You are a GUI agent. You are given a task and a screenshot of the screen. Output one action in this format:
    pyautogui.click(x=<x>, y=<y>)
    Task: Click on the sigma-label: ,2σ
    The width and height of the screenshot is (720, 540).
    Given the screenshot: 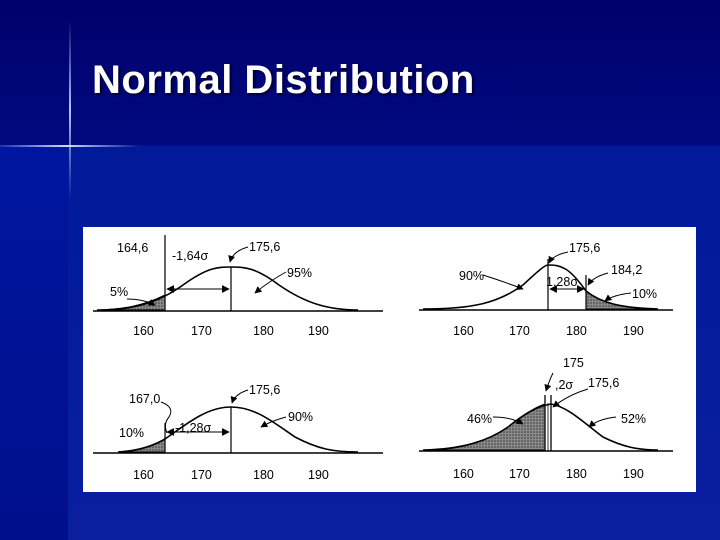 What is the action you would take?
    pyautogui.click(x=564, y=385)
    